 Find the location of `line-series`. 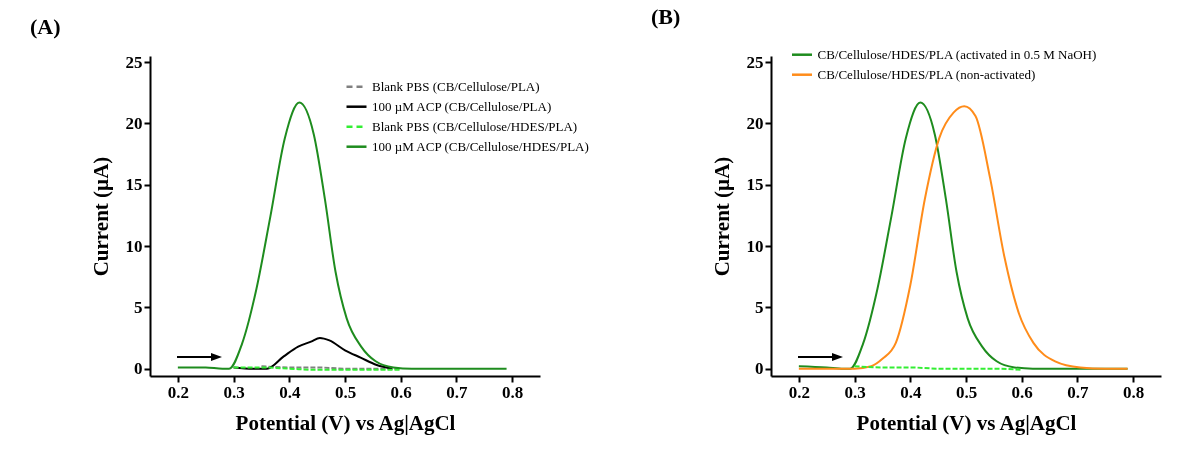

line-series is located at coordinates (313, 353).